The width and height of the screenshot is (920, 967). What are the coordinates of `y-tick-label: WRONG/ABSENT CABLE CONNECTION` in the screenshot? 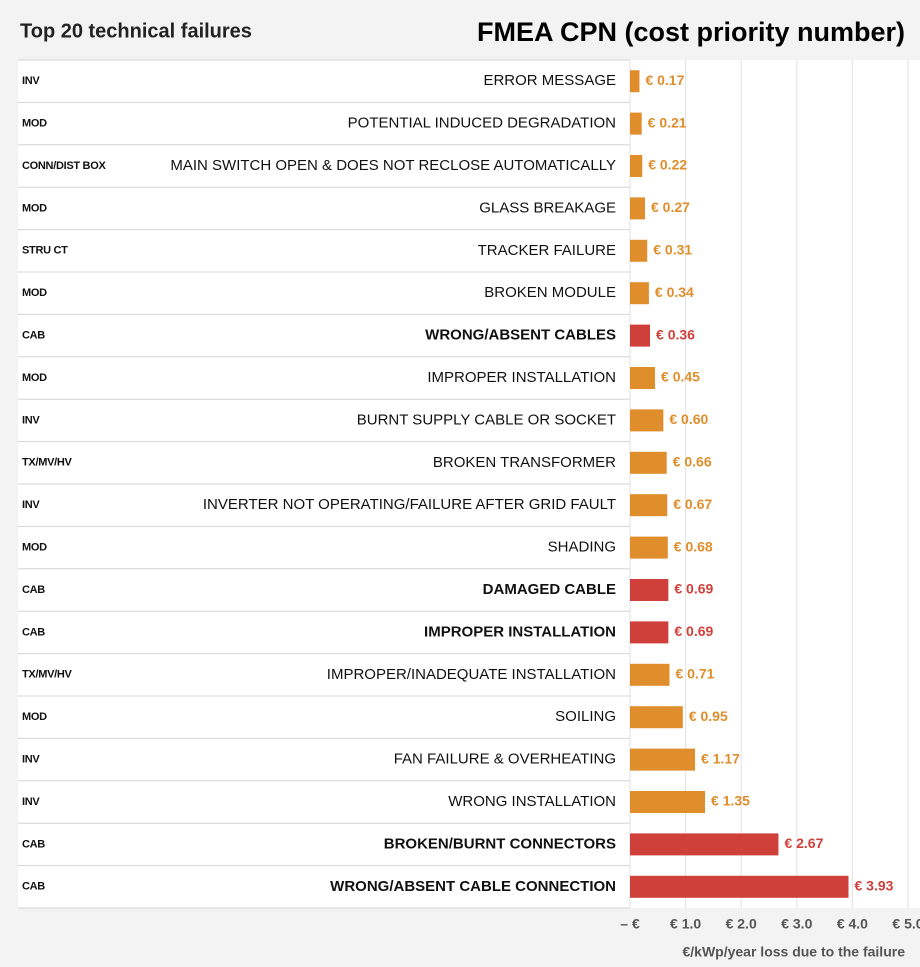 It's located at (473, 886).